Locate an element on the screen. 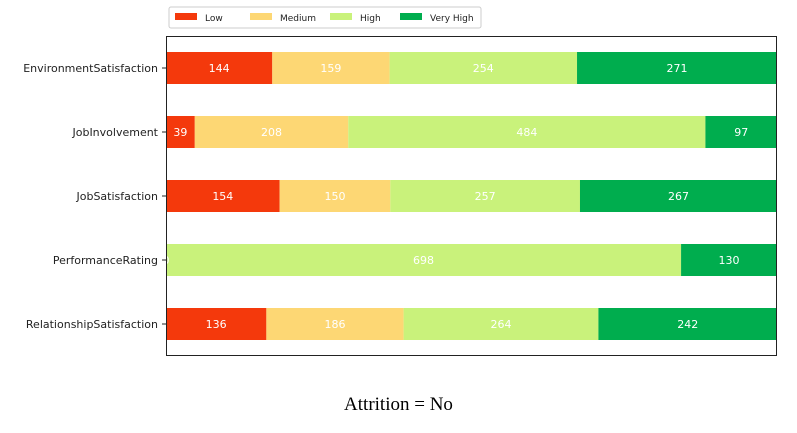  bar-value-label: 136 is located at coordinates (216, 324).